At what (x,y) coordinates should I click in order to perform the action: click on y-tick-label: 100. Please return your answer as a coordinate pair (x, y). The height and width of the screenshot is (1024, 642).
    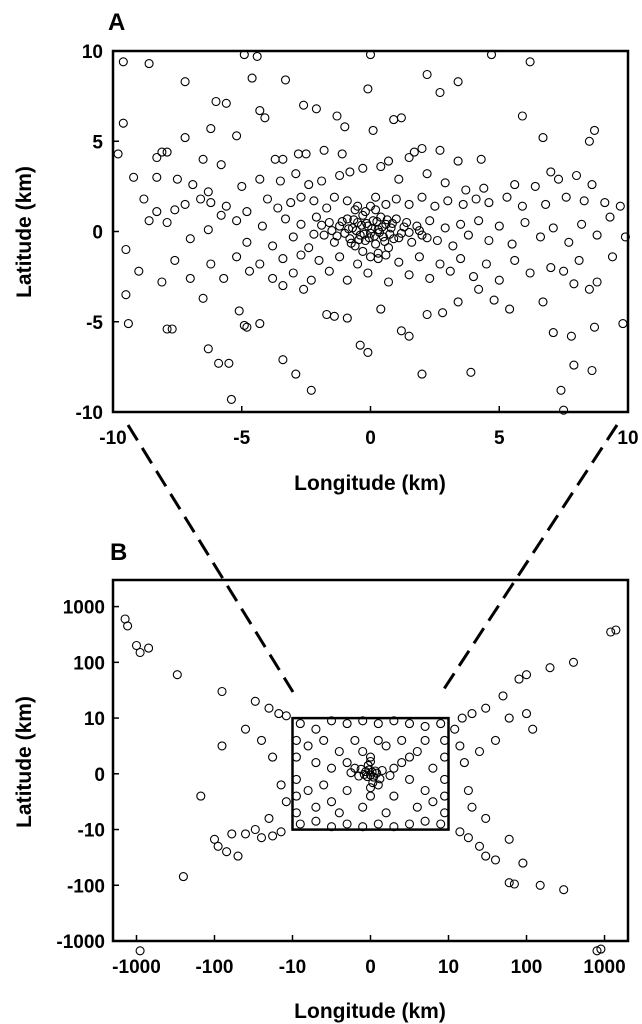
    Looking at the image, I should click on (89, 663).